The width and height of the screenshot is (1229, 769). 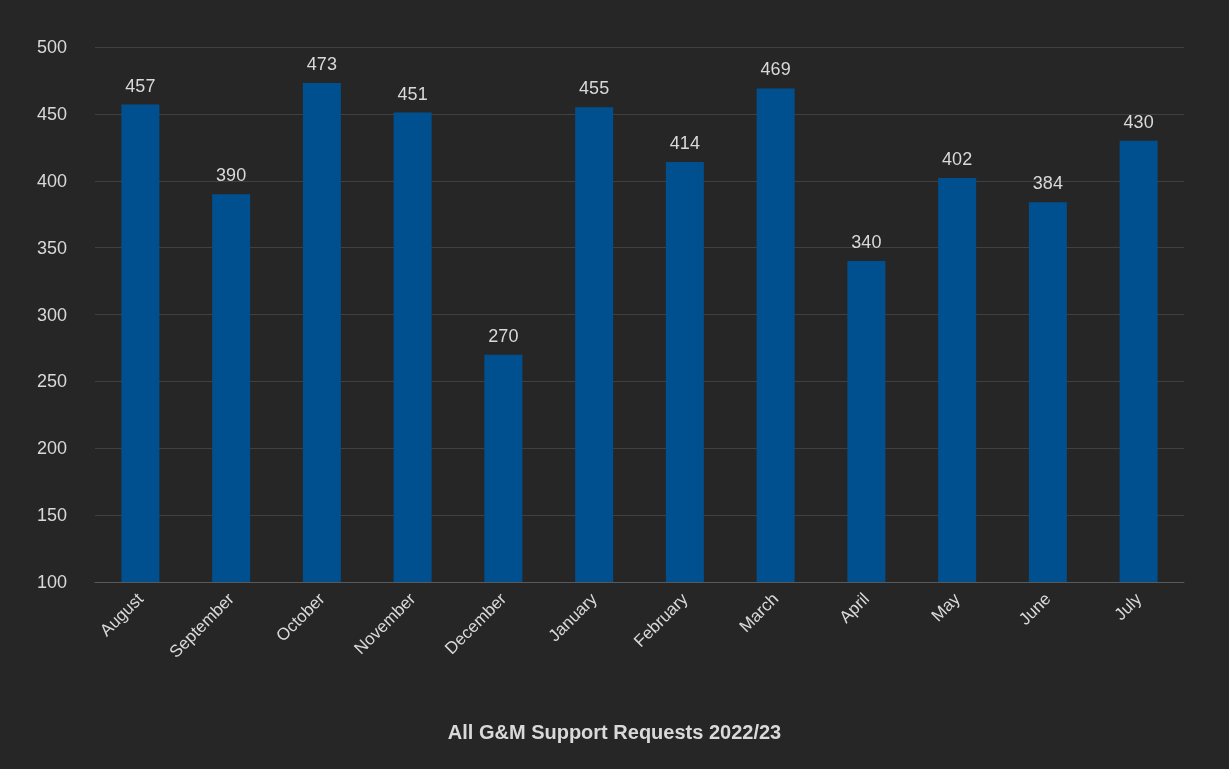 What do you see at coordinates (594, 88) in the screenshot?
I see `data-label: 455` at bounding box center [594, 88].